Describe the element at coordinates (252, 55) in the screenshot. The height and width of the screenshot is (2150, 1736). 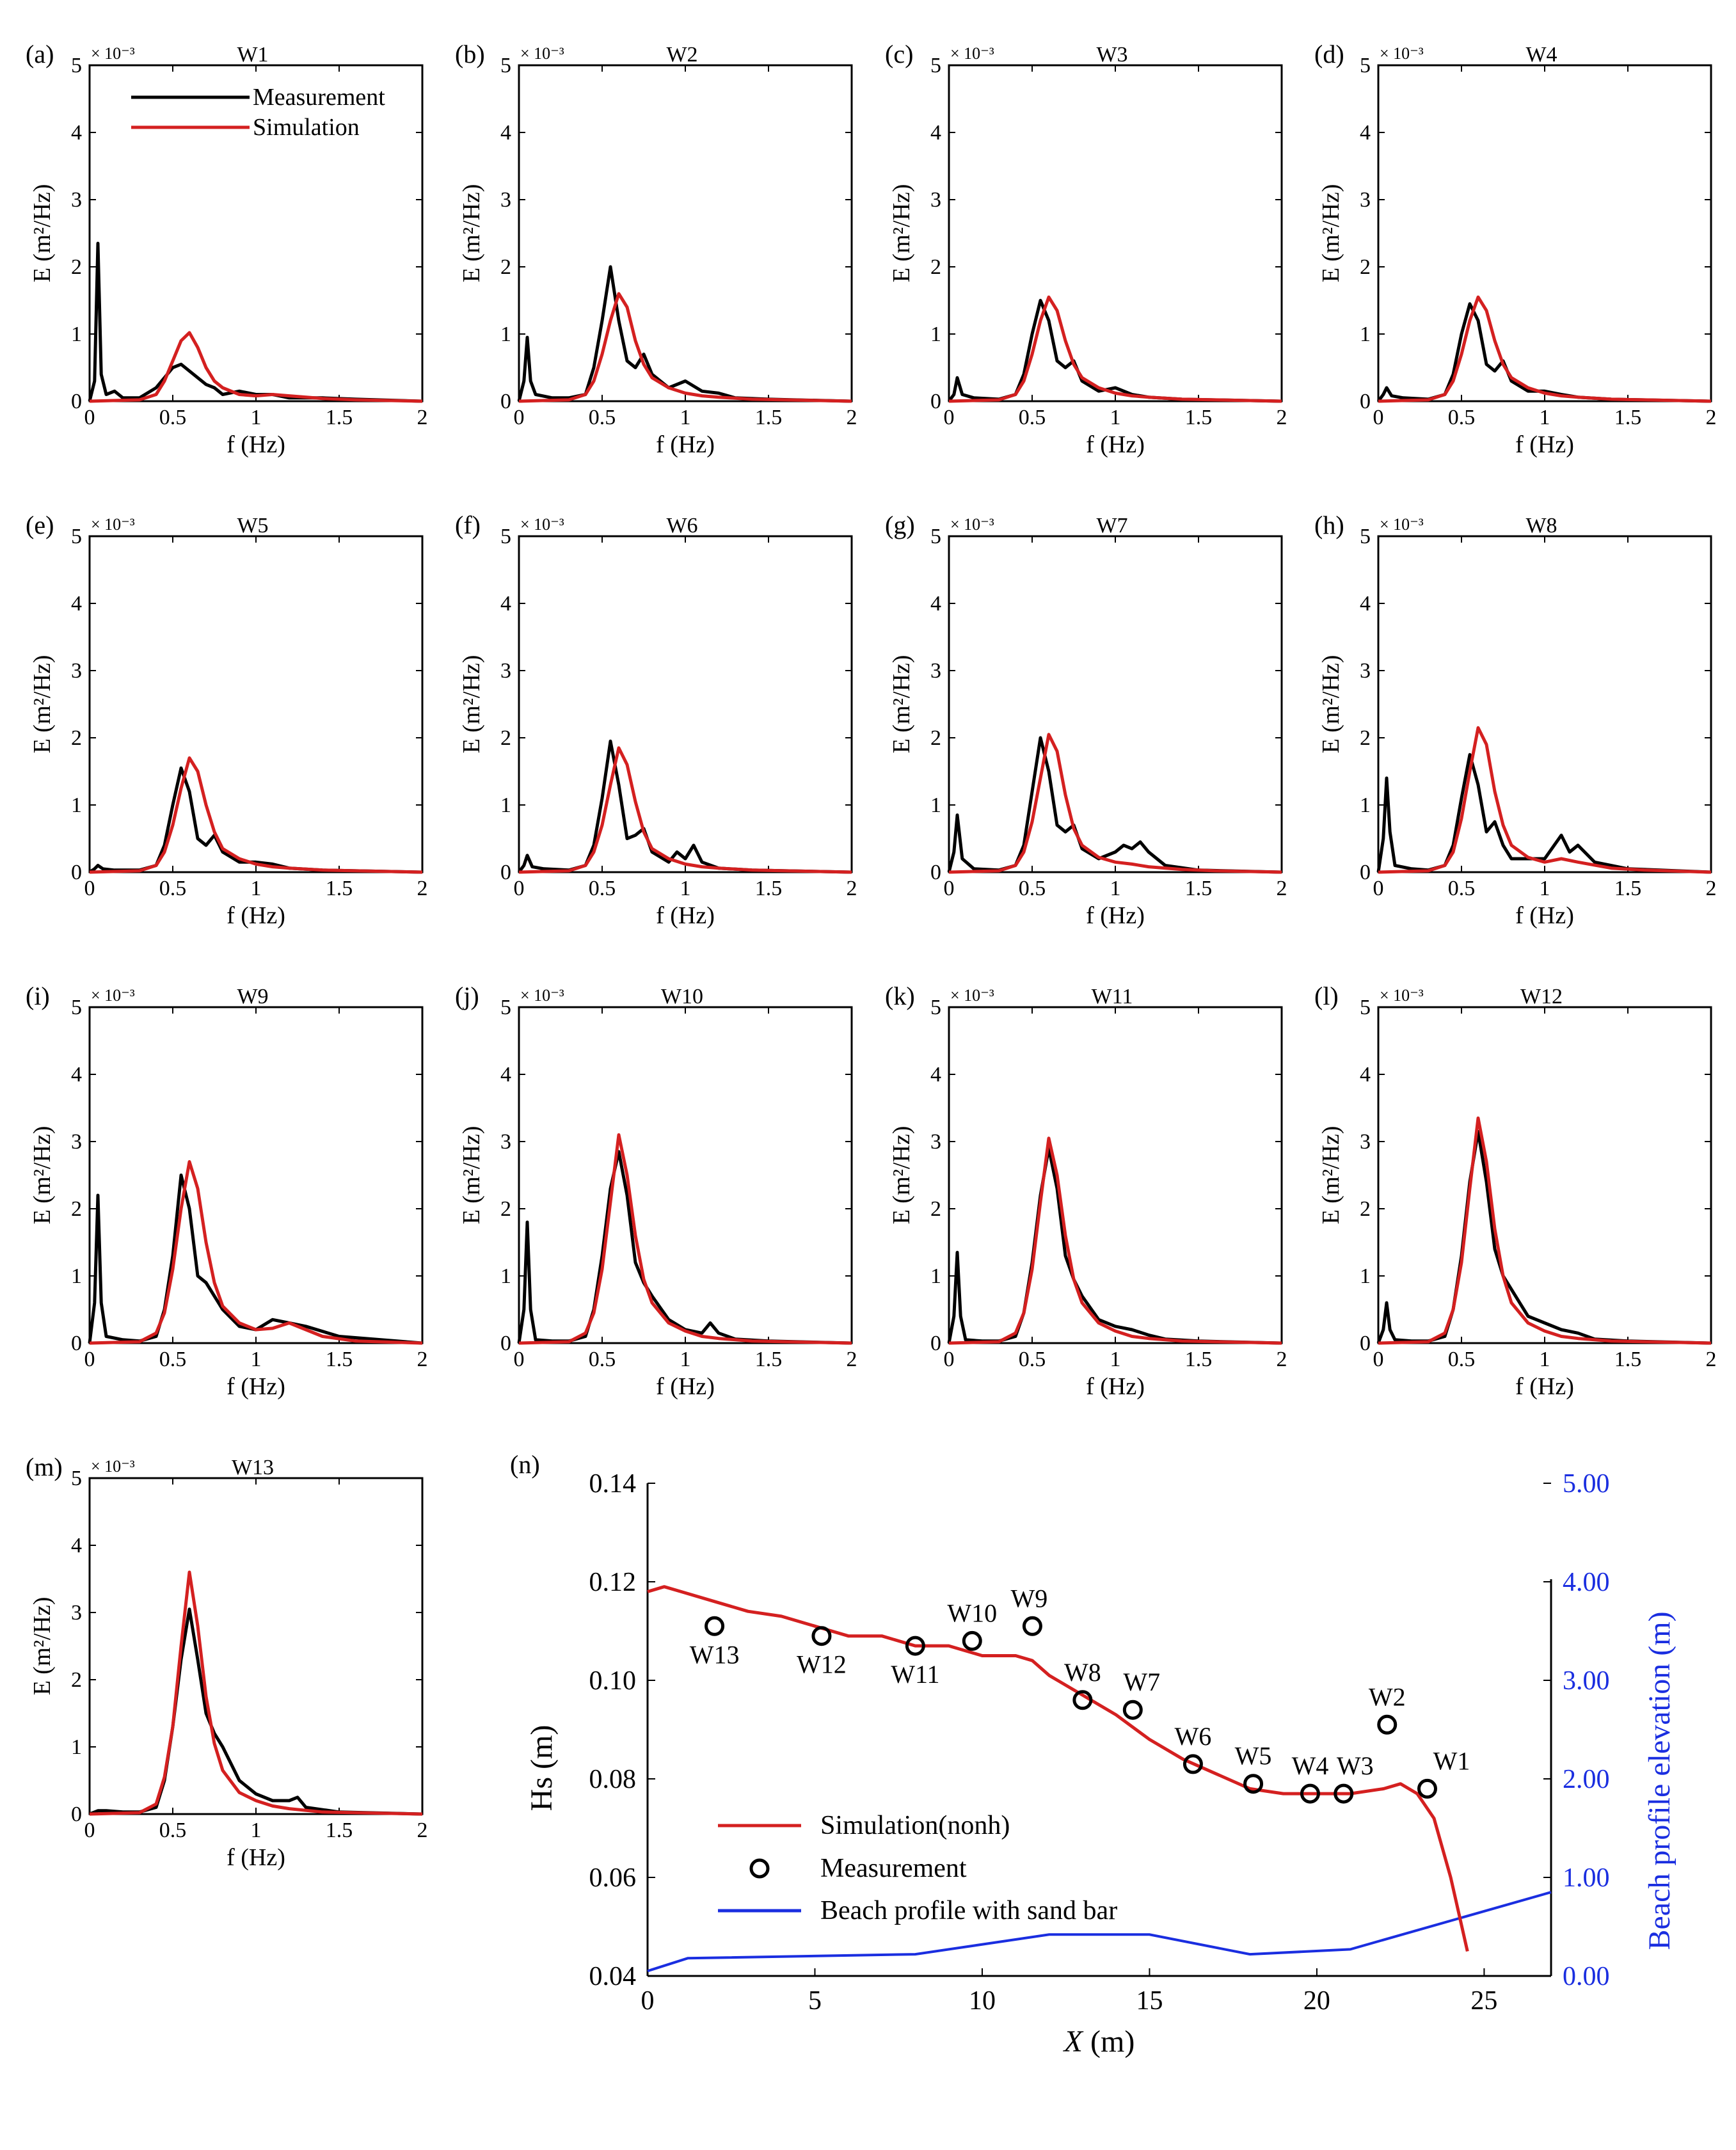
I see `panel-title: W1` at that location.